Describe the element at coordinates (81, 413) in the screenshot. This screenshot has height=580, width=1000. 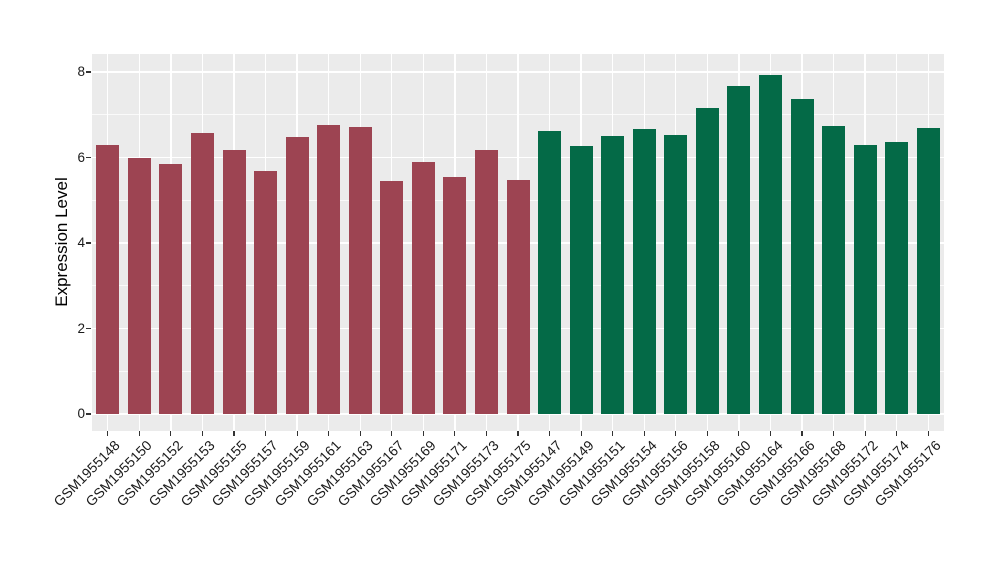
I see `y-tick-label: 0` at that location.